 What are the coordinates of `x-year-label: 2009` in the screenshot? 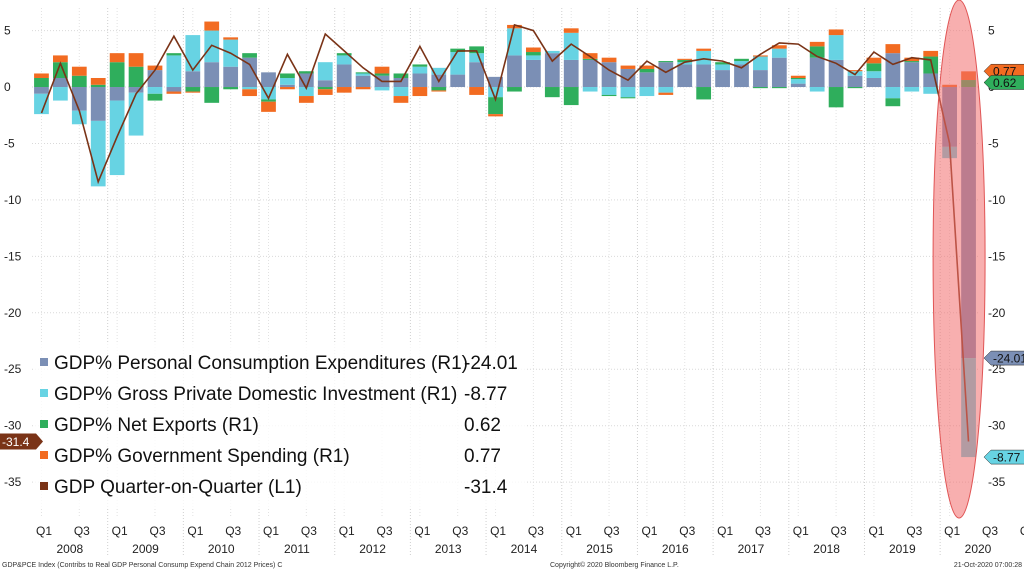 It's located at (145, 549).